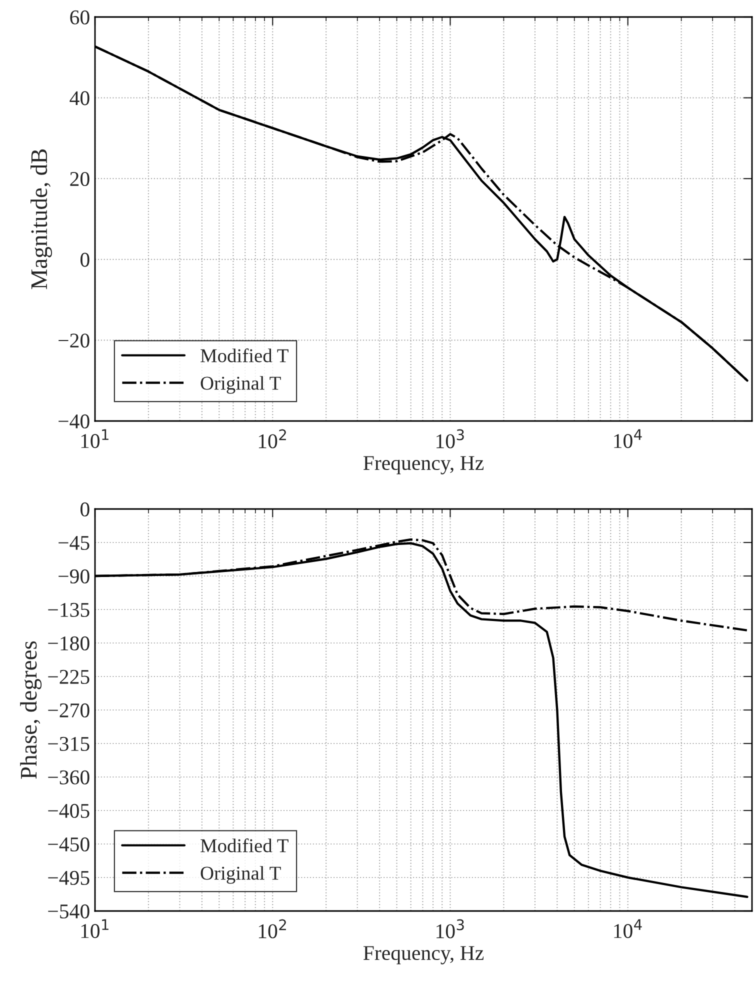 The width and height of the screenshot is (756, 991). I want to click on y-tick-label: −540, so click(69, 911).